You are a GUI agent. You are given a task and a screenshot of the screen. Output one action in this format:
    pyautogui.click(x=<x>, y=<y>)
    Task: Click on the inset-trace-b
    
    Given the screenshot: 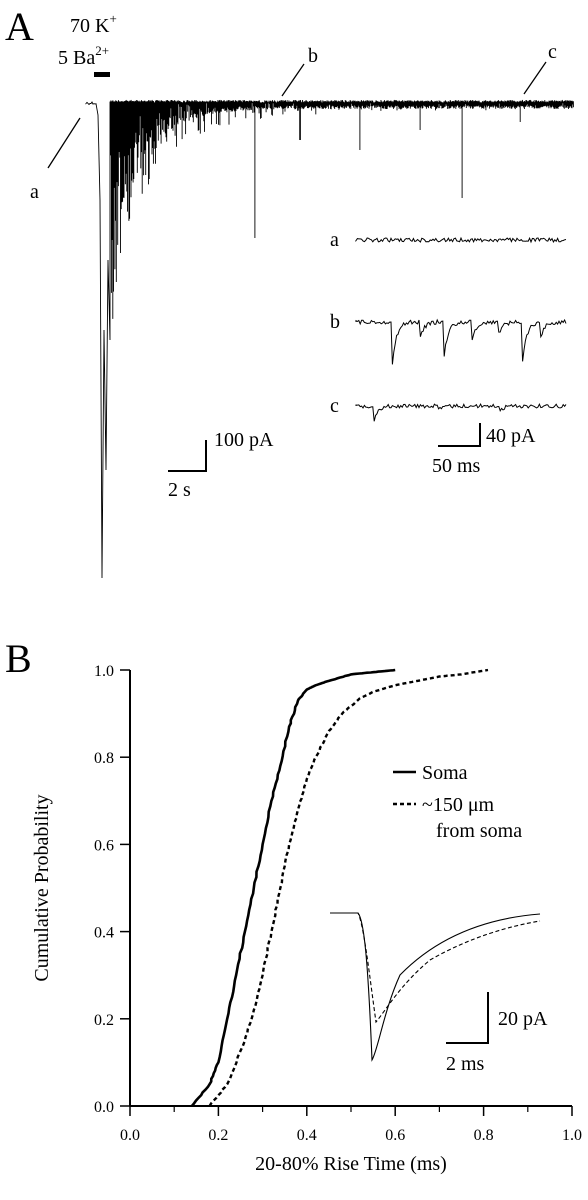 What is the action you would take?
    pyautogui.click(x=461, y=341)
    